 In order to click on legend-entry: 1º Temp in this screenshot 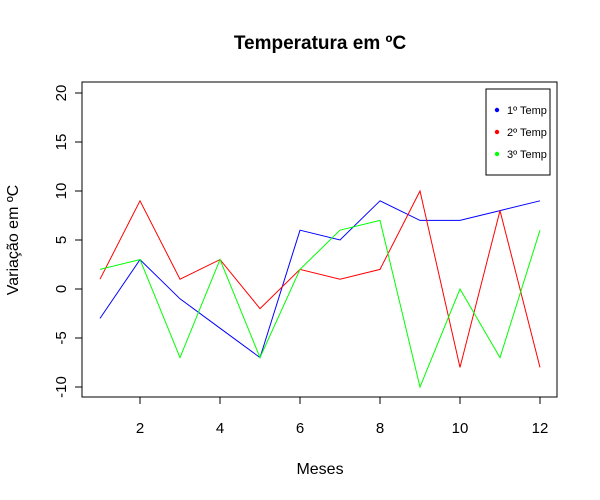, I will do `click(527, 111)`.